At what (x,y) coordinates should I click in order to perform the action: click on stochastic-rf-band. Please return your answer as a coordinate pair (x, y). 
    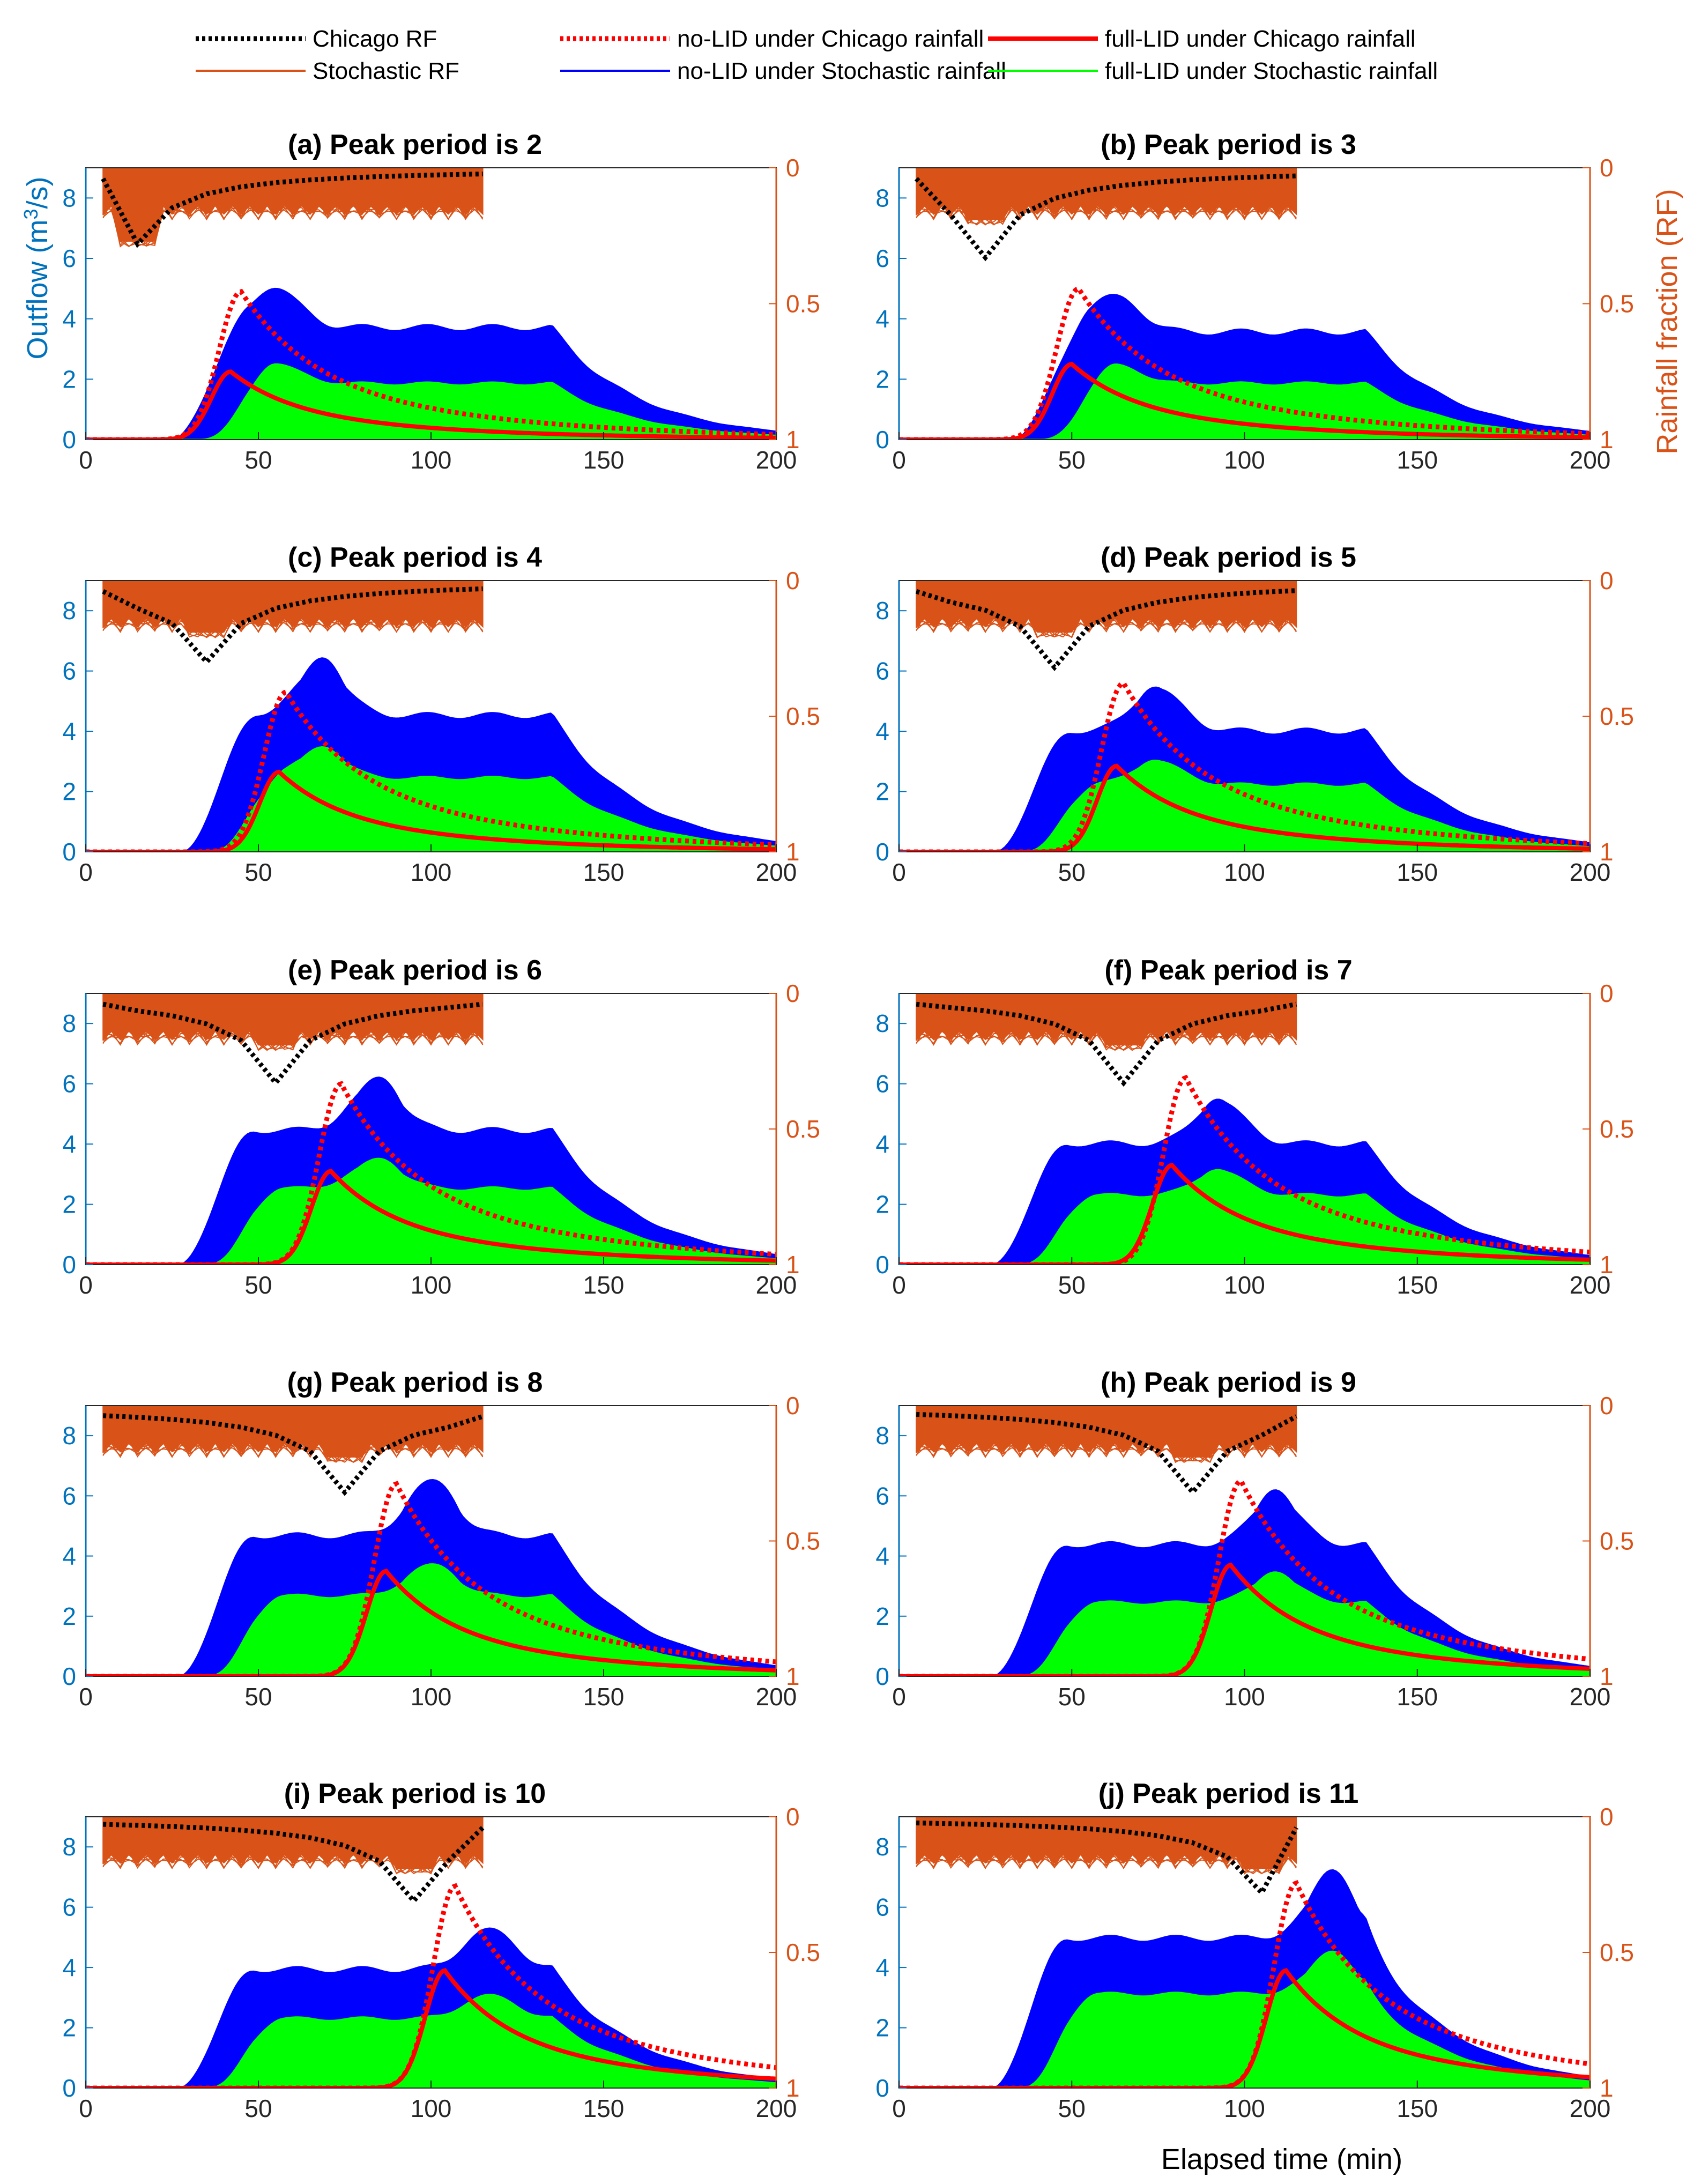
    Looking at the image, I should click on (1106, 1019).